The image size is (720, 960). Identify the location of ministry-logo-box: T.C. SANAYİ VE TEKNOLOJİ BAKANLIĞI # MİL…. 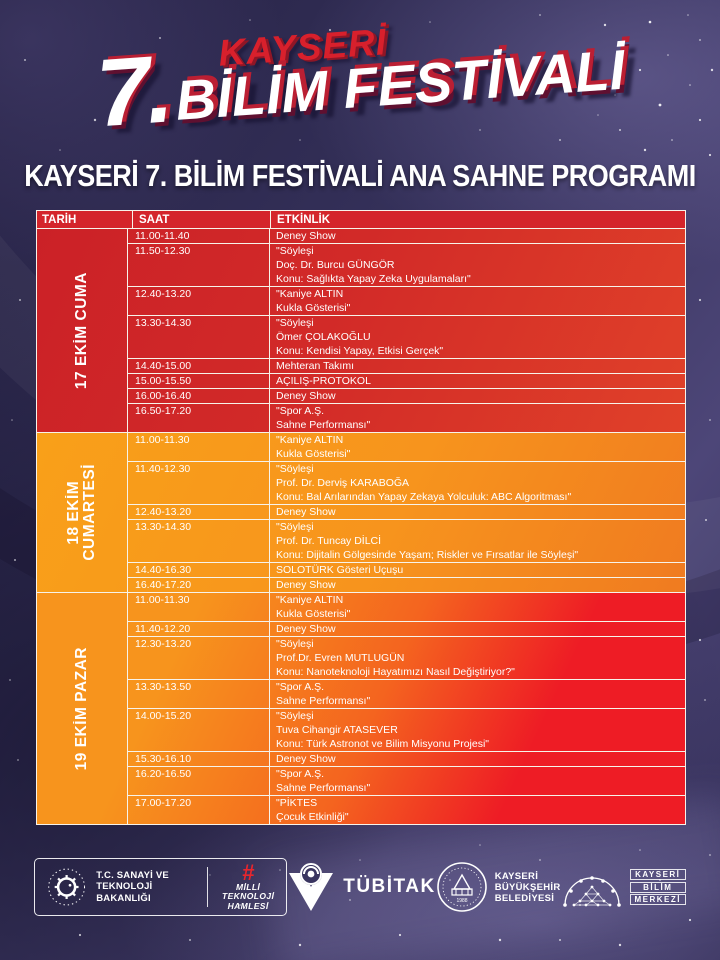
(161, 887).